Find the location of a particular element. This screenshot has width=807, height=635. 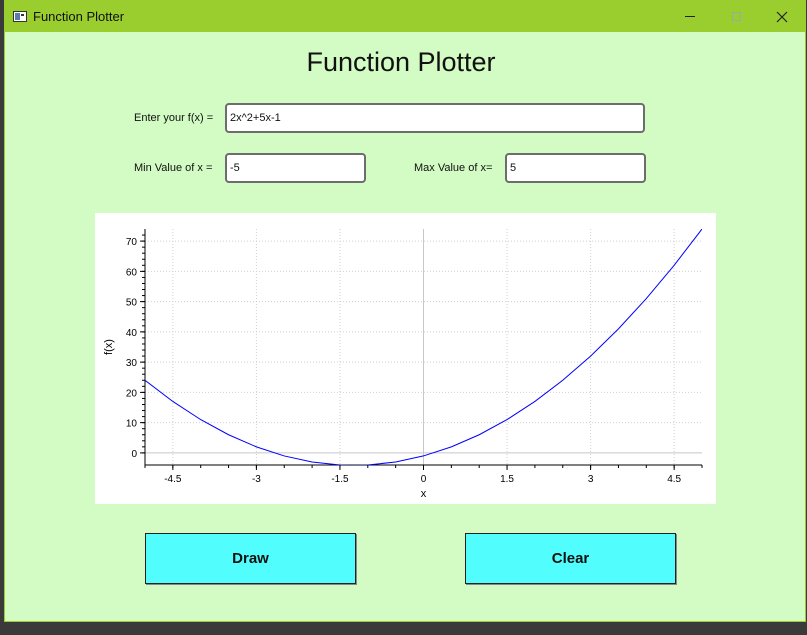

y-tick-label: 40 is located at coordinates (132, 333).